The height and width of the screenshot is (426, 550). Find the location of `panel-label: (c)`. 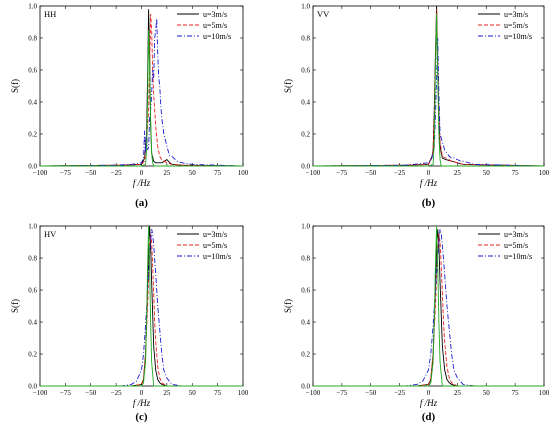

panel-label: (c) is located at coordinates (141, 417).